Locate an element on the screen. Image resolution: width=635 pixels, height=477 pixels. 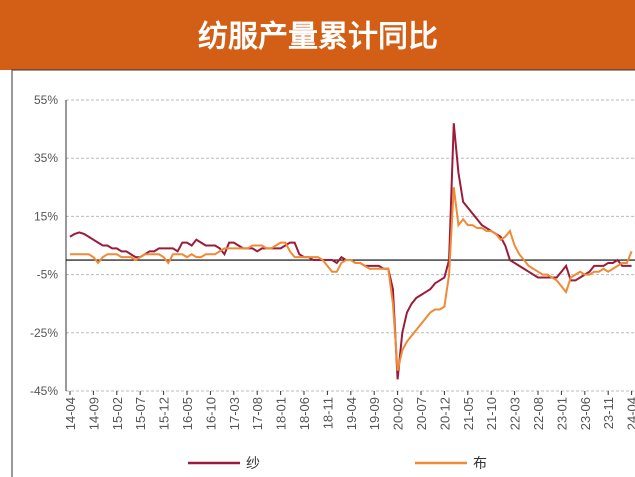
x-tick-label: 16-10 is located at coordinates (210, 413).